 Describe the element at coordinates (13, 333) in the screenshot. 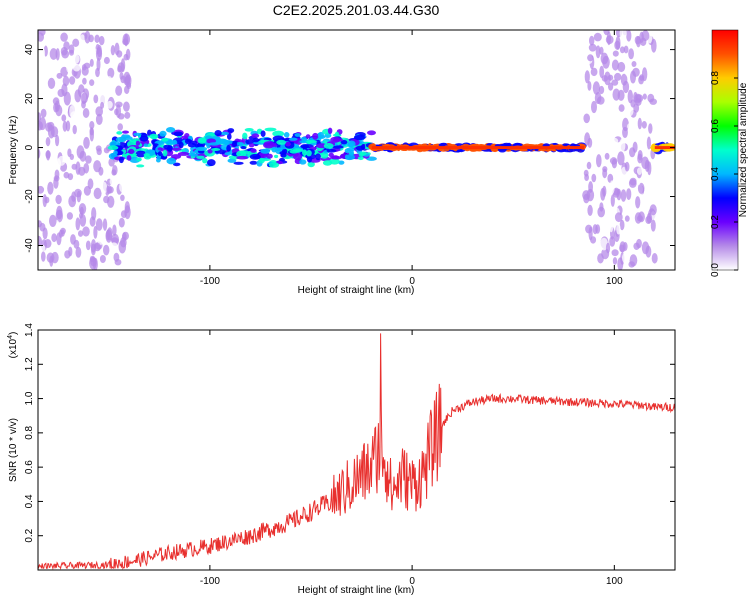

I see `snr-y-multiplier-close: )` at that location.